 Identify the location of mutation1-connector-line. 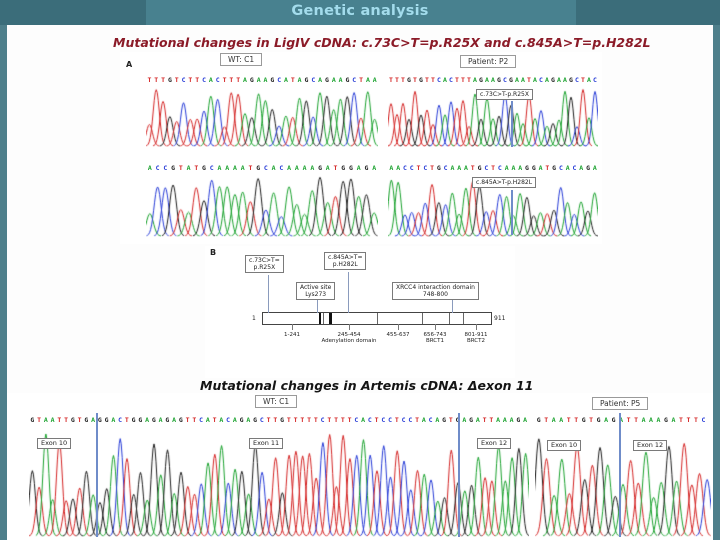
(268, 294).